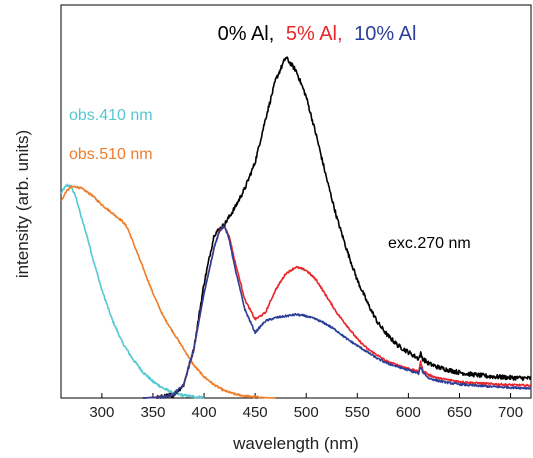 The image size is (533, 458). I want to click on x-ticks: 300 350 400 450 500 550 600 650 700, so click(306, 407).